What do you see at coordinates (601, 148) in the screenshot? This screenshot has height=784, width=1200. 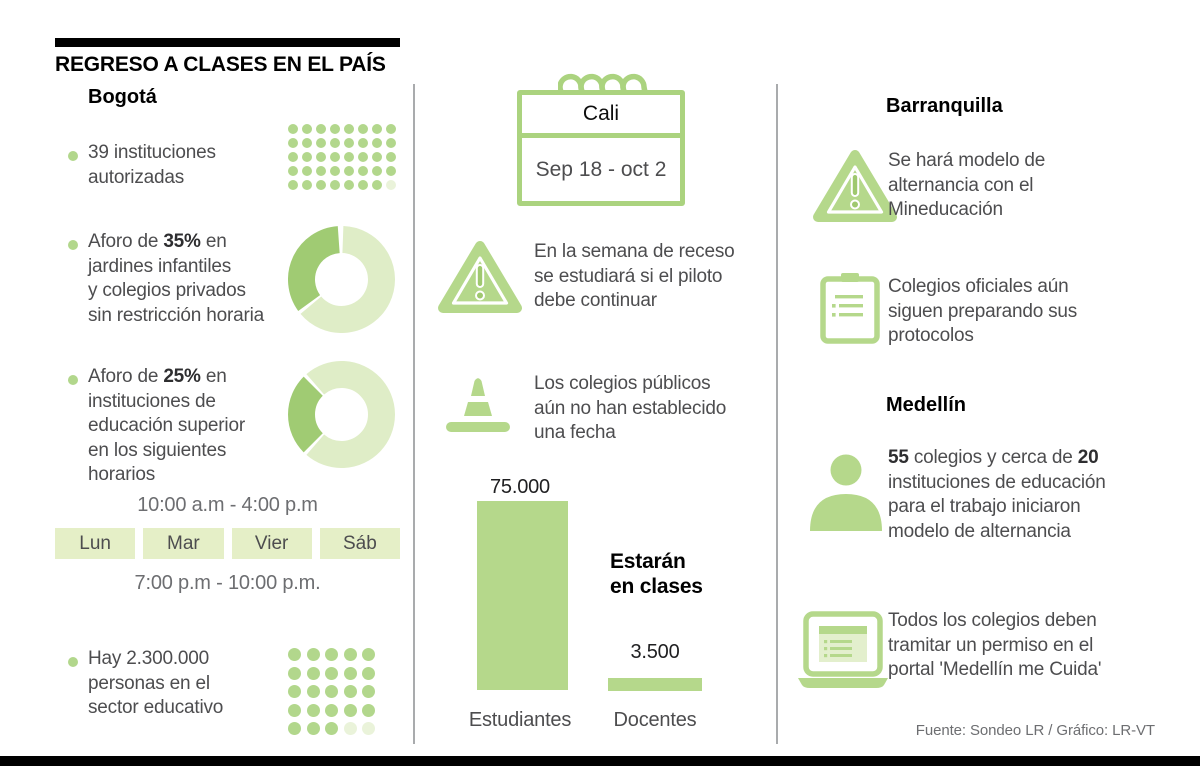 I see `calendar-card-cali: Cali Sep 18 - oct 2` at bounding box center [601, 148].